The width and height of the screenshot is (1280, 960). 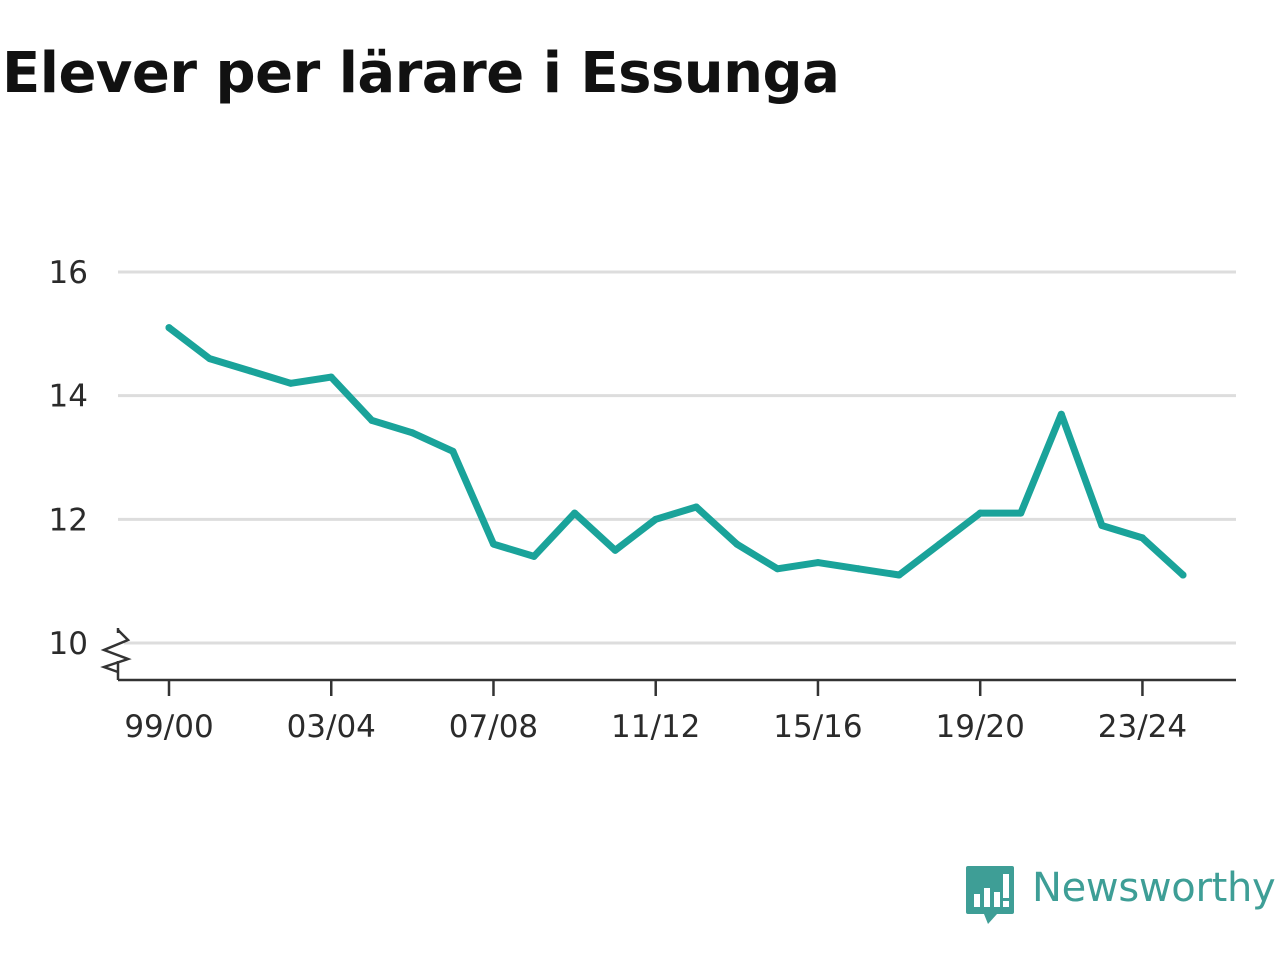 What do you see at coordinates (68, 397) in the screenshot?
I see `y-tick-label-14: 14` at bounding box center [68, 397].